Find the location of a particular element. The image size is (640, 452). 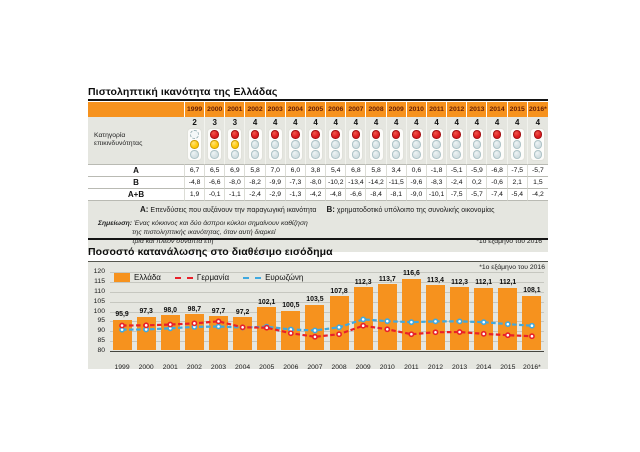

bar-value-label: 113,4 is located at coordinates (435, 280).